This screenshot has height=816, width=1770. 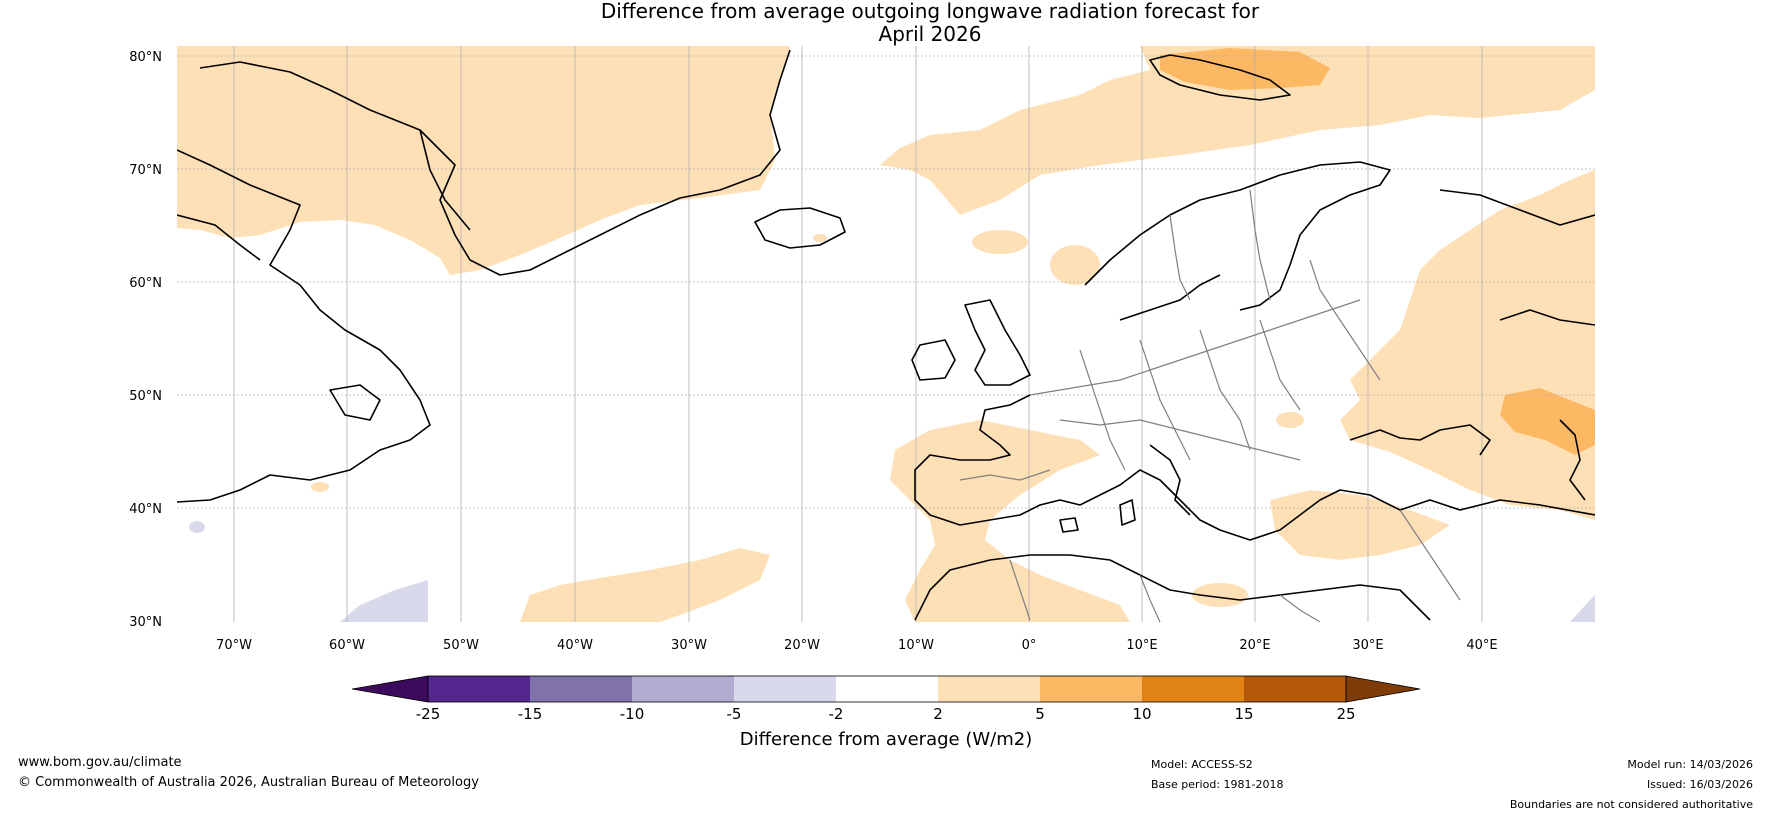 I want to click on colorbar-outline, so click(x=887, y=689).